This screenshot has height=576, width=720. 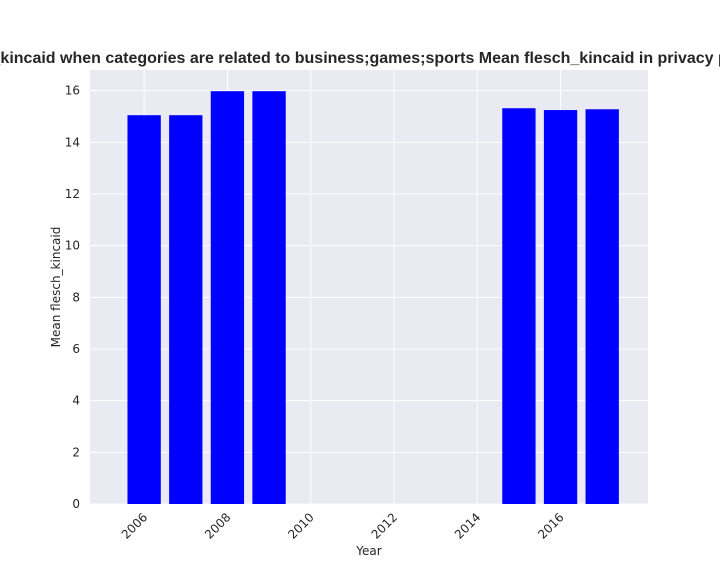 I want to click on x-tick-label: 2008, so click(x=217, y=525).